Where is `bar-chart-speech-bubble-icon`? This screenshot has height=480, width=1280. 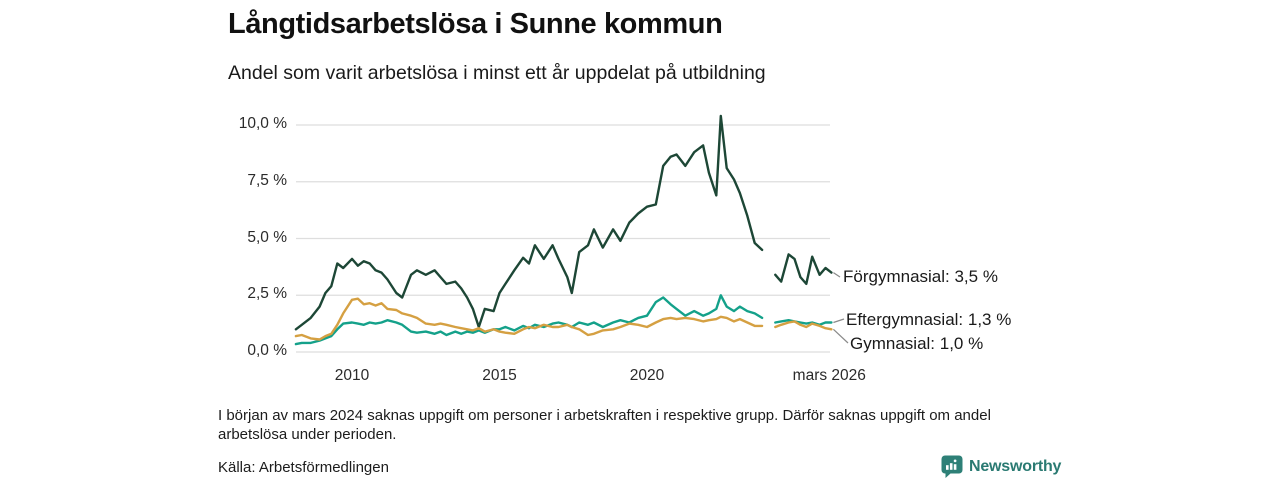
bar-chart-speech-bubble-icon is located at coordinates (952, 466).